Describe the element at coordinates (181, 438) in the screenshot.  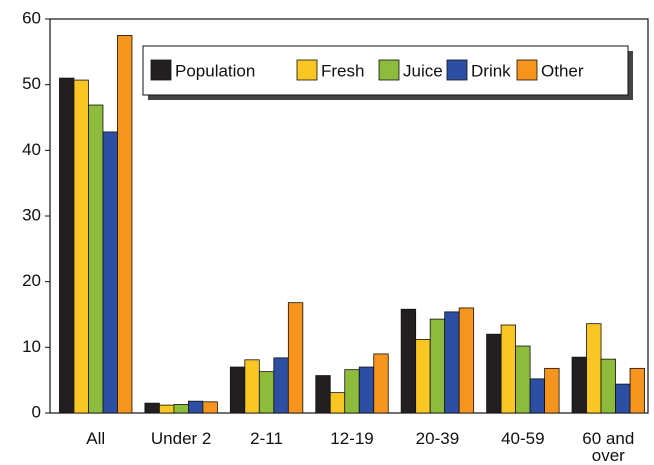
I see `x-tick-label: Under 2` at that location.